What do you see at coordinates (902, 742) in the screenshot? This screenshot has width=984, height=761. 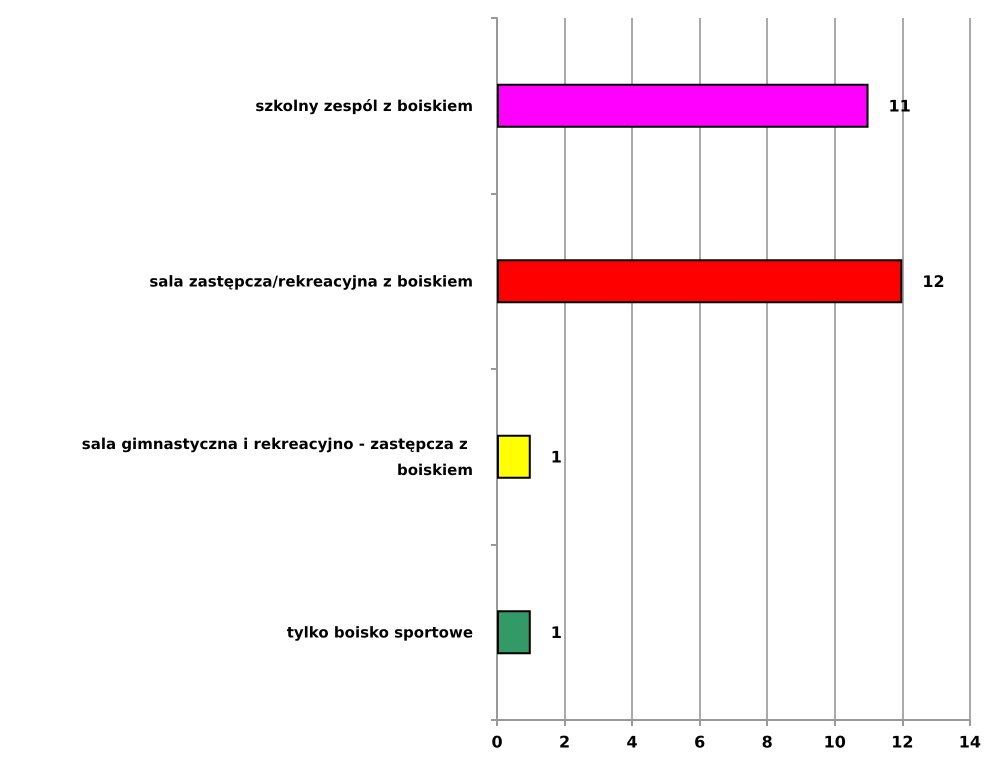 I see `x-tick-label: 12` at bounding box center [902, 742].